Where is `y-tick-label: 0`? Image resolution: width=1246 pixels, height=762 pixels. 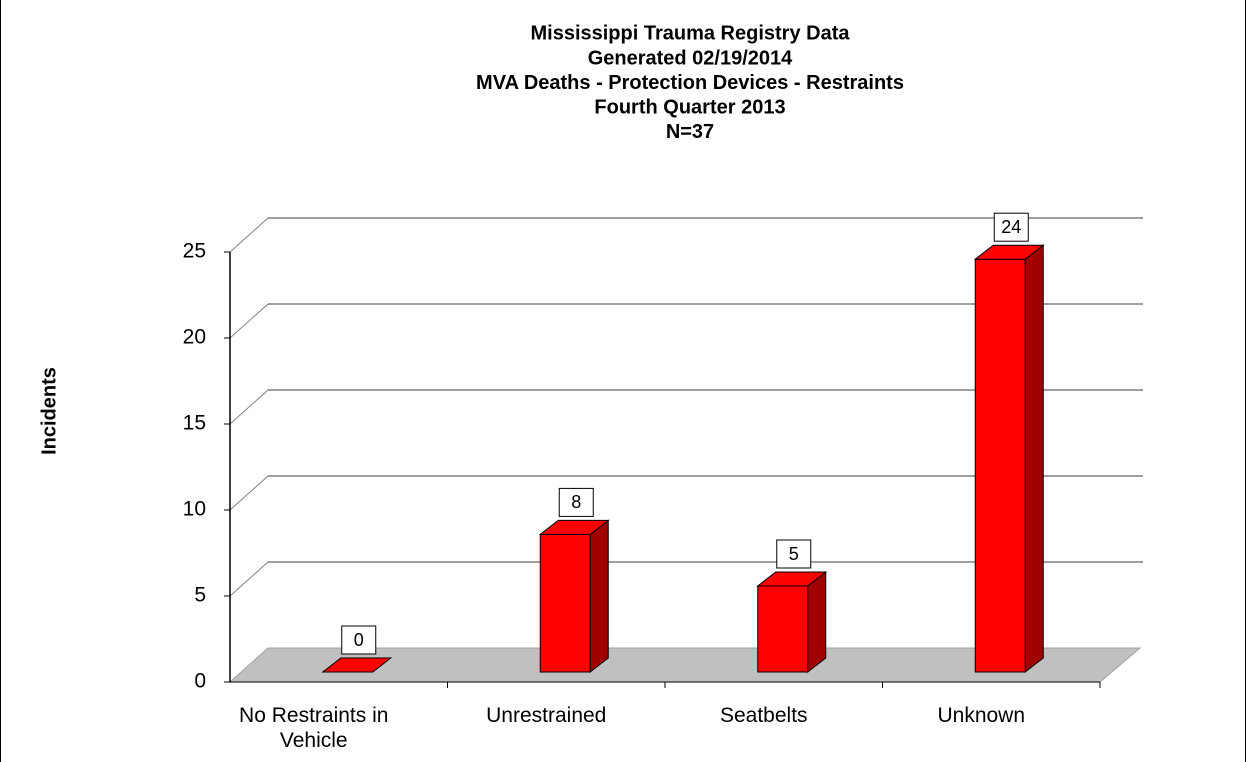 y-tick-label: 0 is located at coordinates (200, 681).